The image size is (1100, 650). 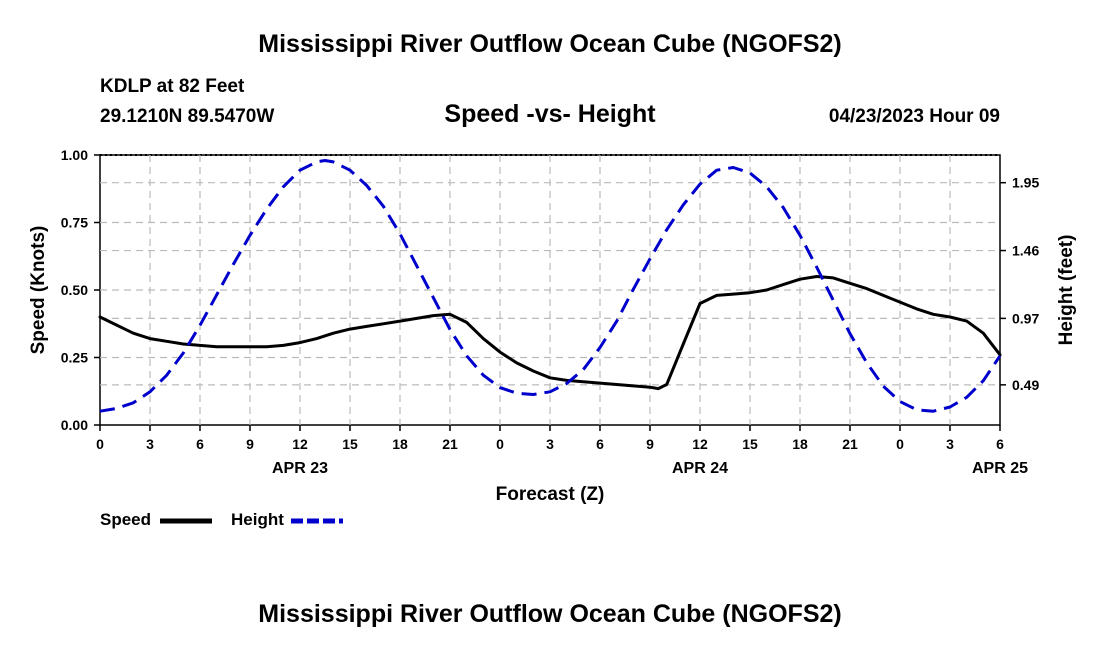 I want to click on x-axis-title: Forecast (Z), so click(x=550, y=494).